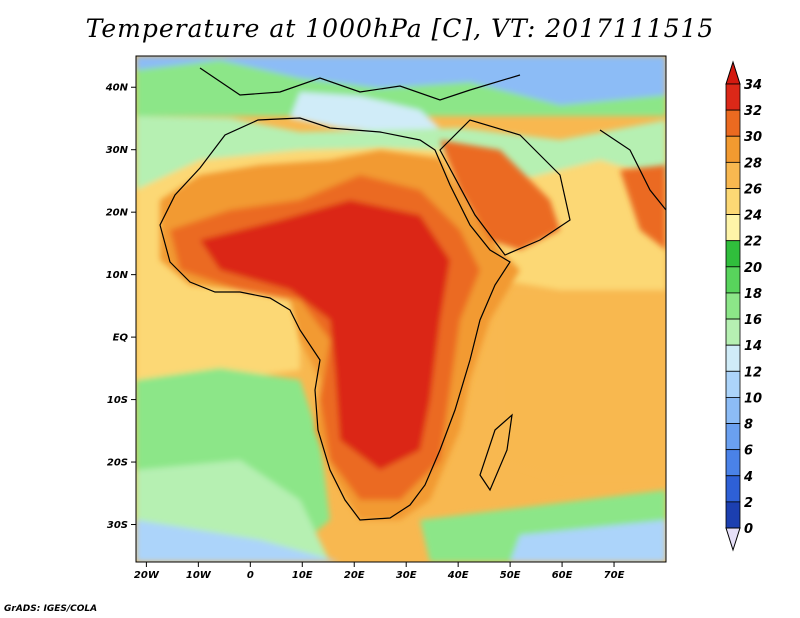  Describe the element at coordinates (753, 320) in the screenshot. I see `colorbar-label: 16` at that location.